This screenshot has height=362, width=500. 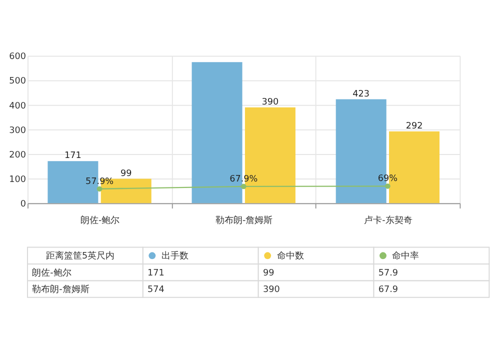 I want to click on x-tick-label: 勒布朗-詹姆斯, so click(x=244, y=220).